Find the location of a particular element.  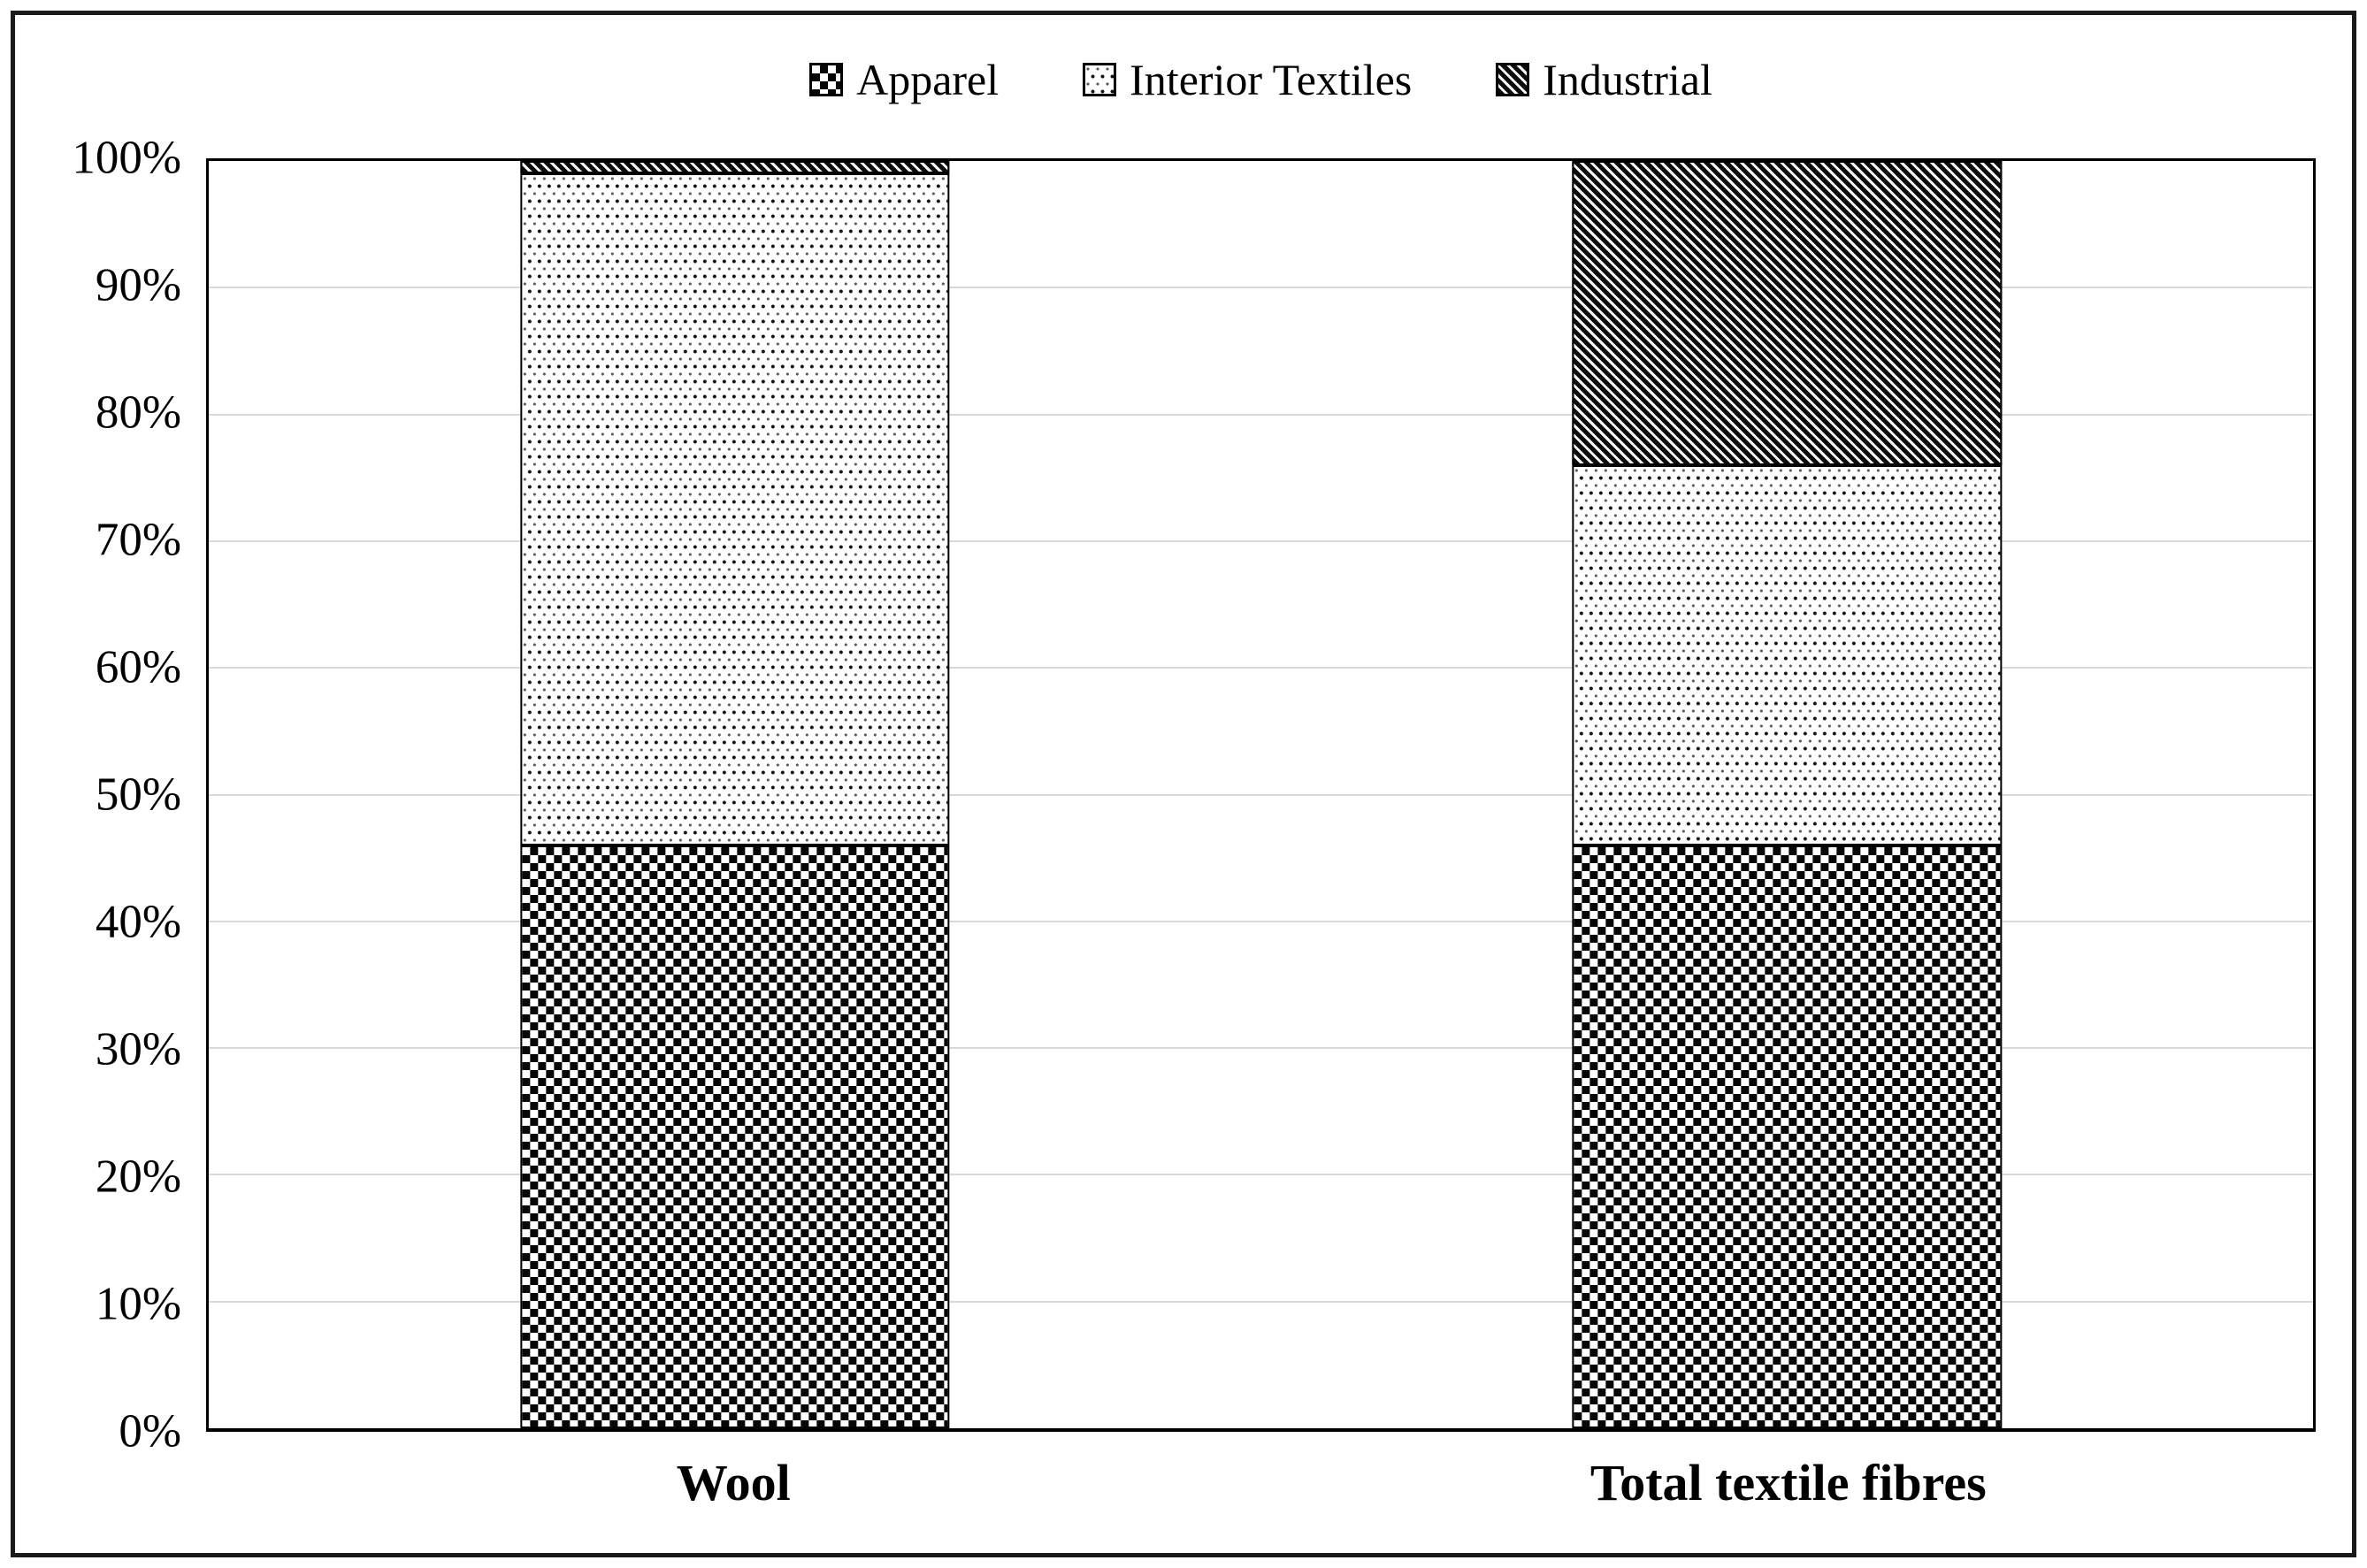

segment-total-textile-fibres-interior-textiles is located at coordinates (1787, 654).